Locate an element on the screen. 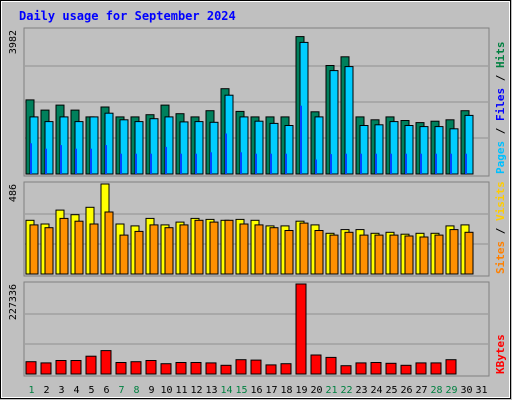 This screenshot has height=400, width=512. day-label-11: 11 is located at coordinates (181, 390).